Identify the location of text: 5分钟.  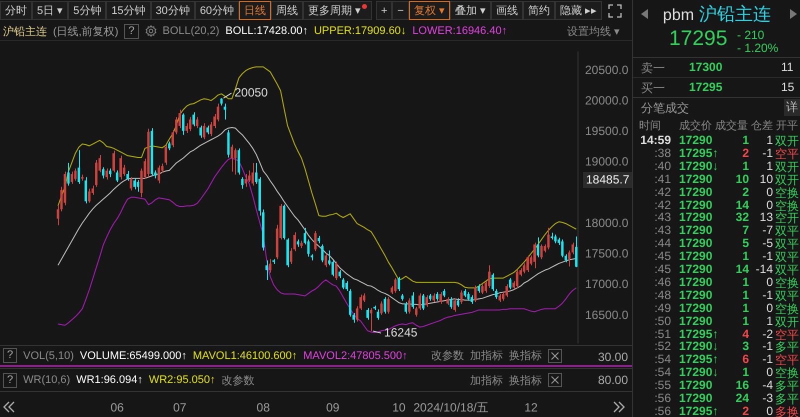
(87, 10).